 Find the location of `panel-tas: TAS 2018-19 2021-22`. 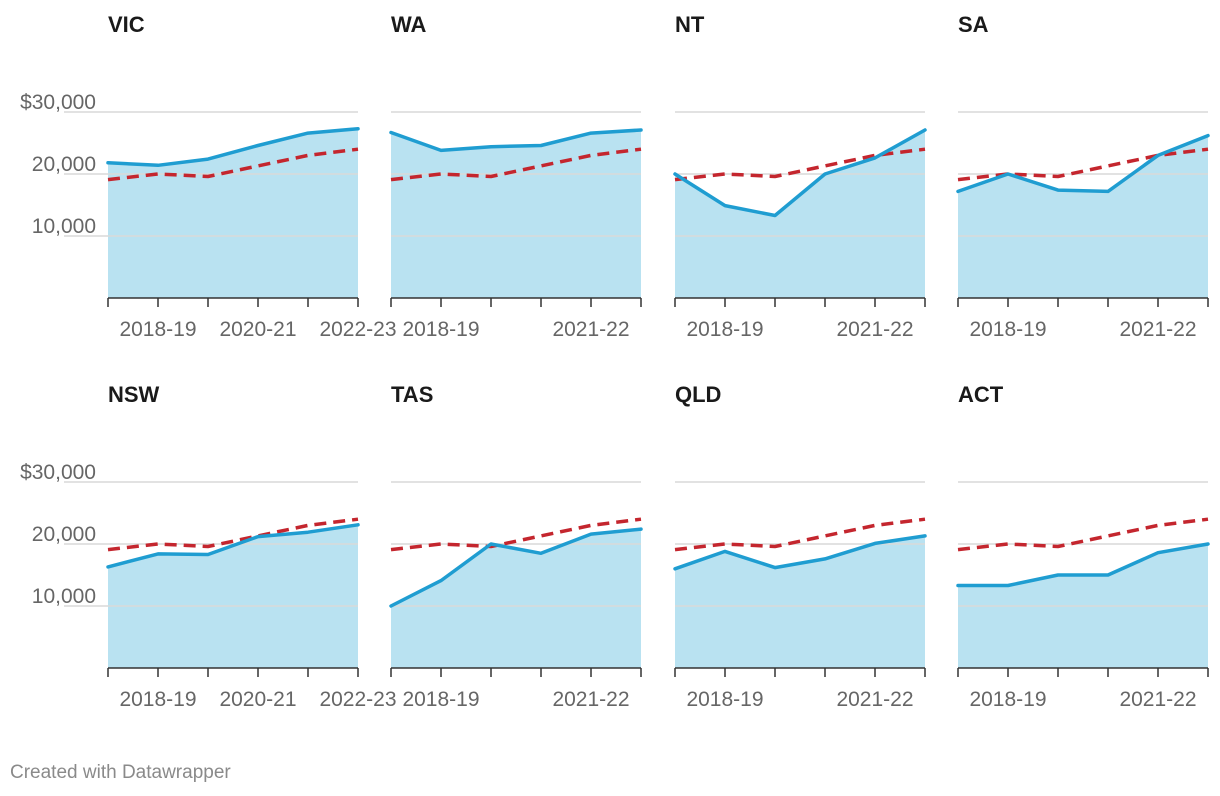

panel-tas: TAS 2018-19 2021-22 is located at coordinates (516, 546).